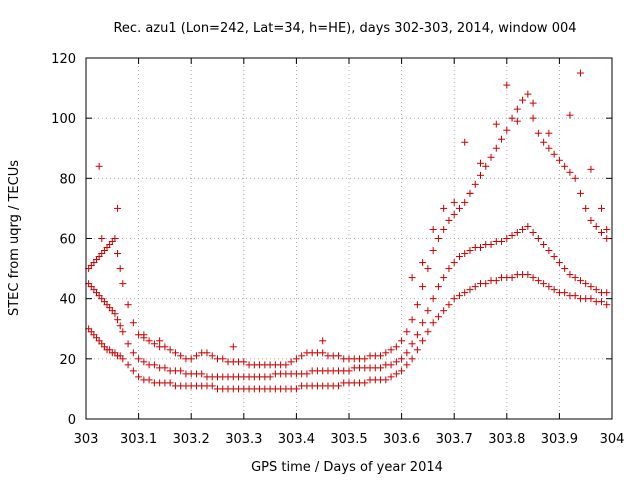  I want to click on y-tick-label: 120, so click(63, 59).